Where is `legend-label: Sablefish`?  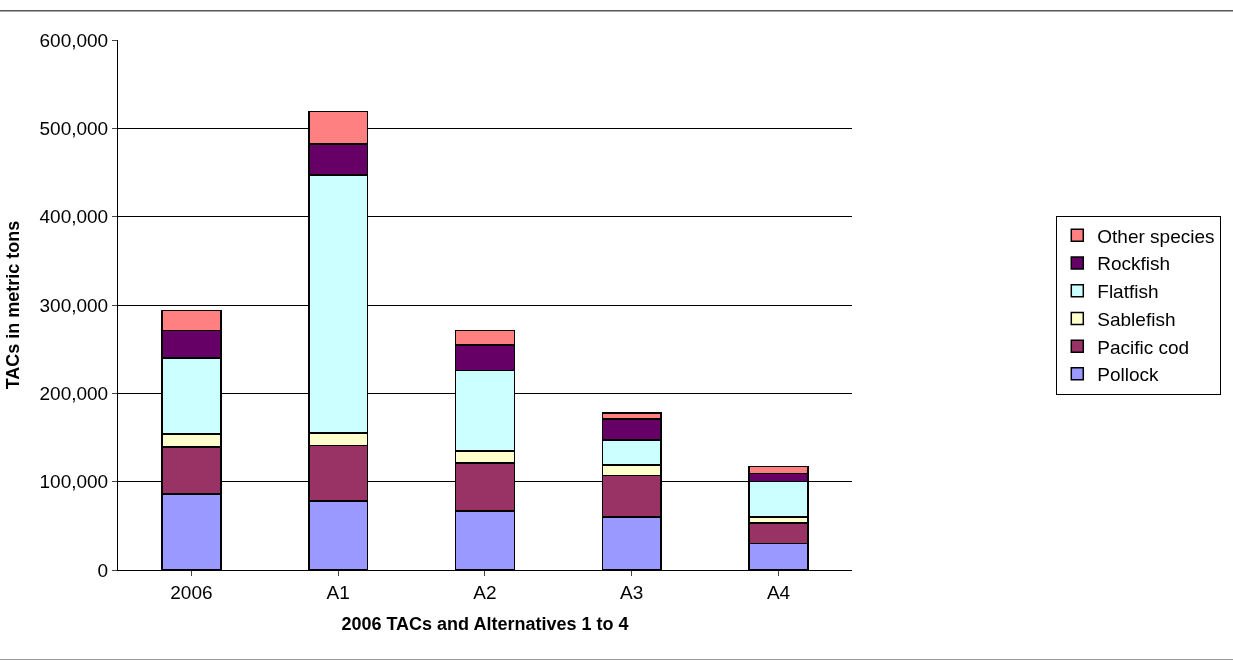
legend-label: Sablefish is located at coordinates (1136, 319).